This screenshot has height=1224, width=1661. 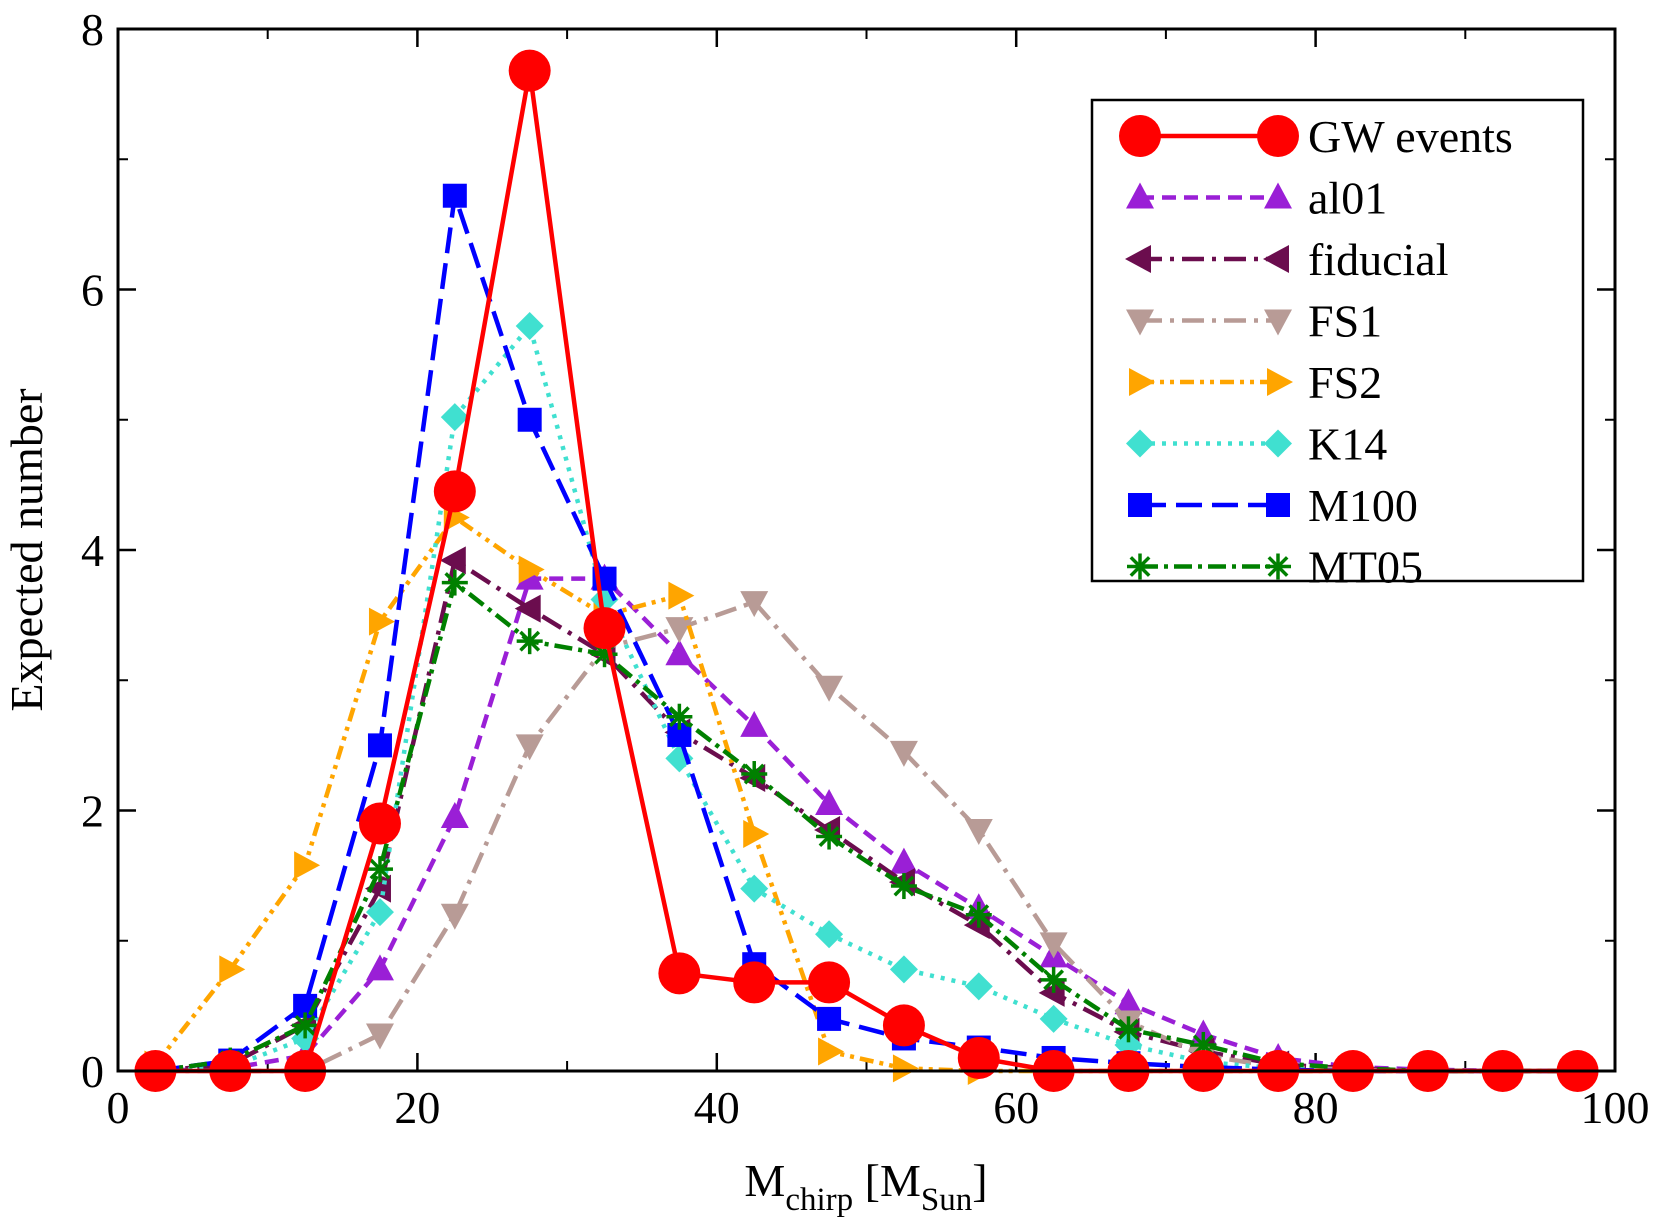 I want to click on legend-item: FS1, so click(x=1254, y=321).